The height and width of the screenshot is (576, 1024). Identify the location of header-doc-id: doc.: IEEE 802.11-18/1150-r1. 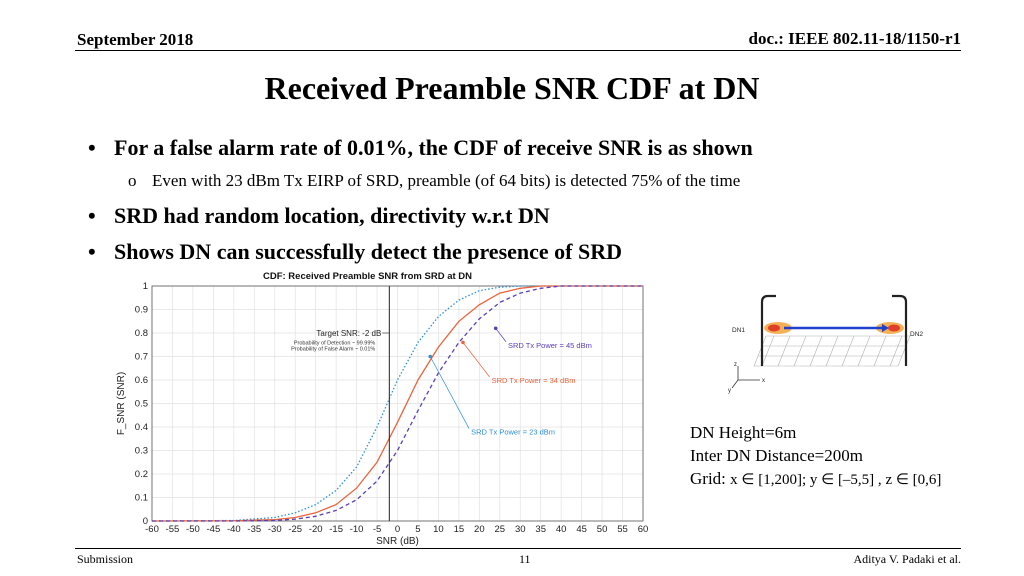
(854, 38).